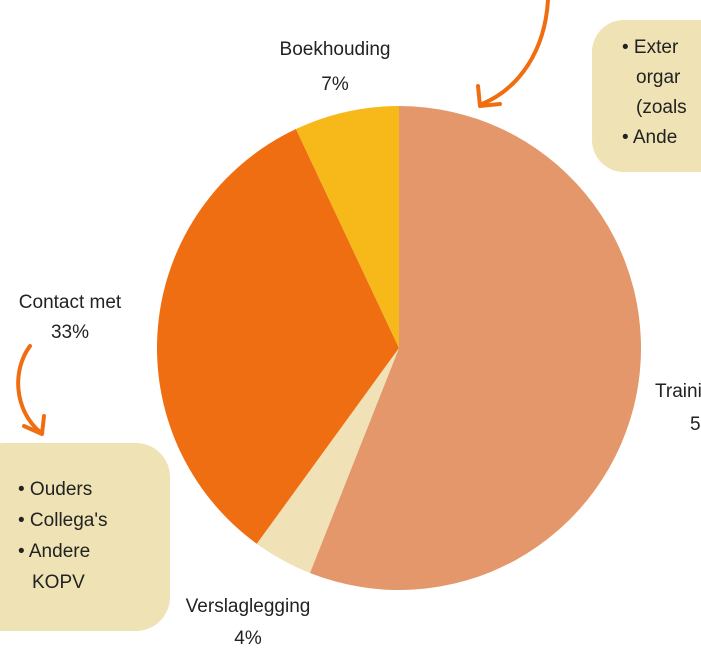  I want to click on note-item: (zoals, so click(661, 107).